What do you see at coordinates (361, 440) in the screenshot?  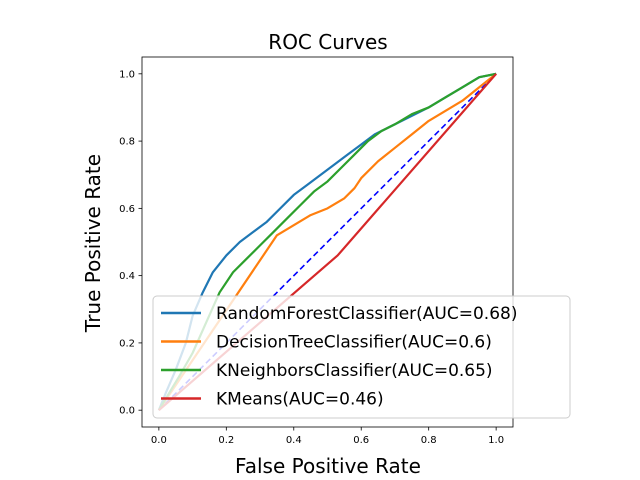 I see `x-tick-label: 0.6` at bounding box center [361, 440].